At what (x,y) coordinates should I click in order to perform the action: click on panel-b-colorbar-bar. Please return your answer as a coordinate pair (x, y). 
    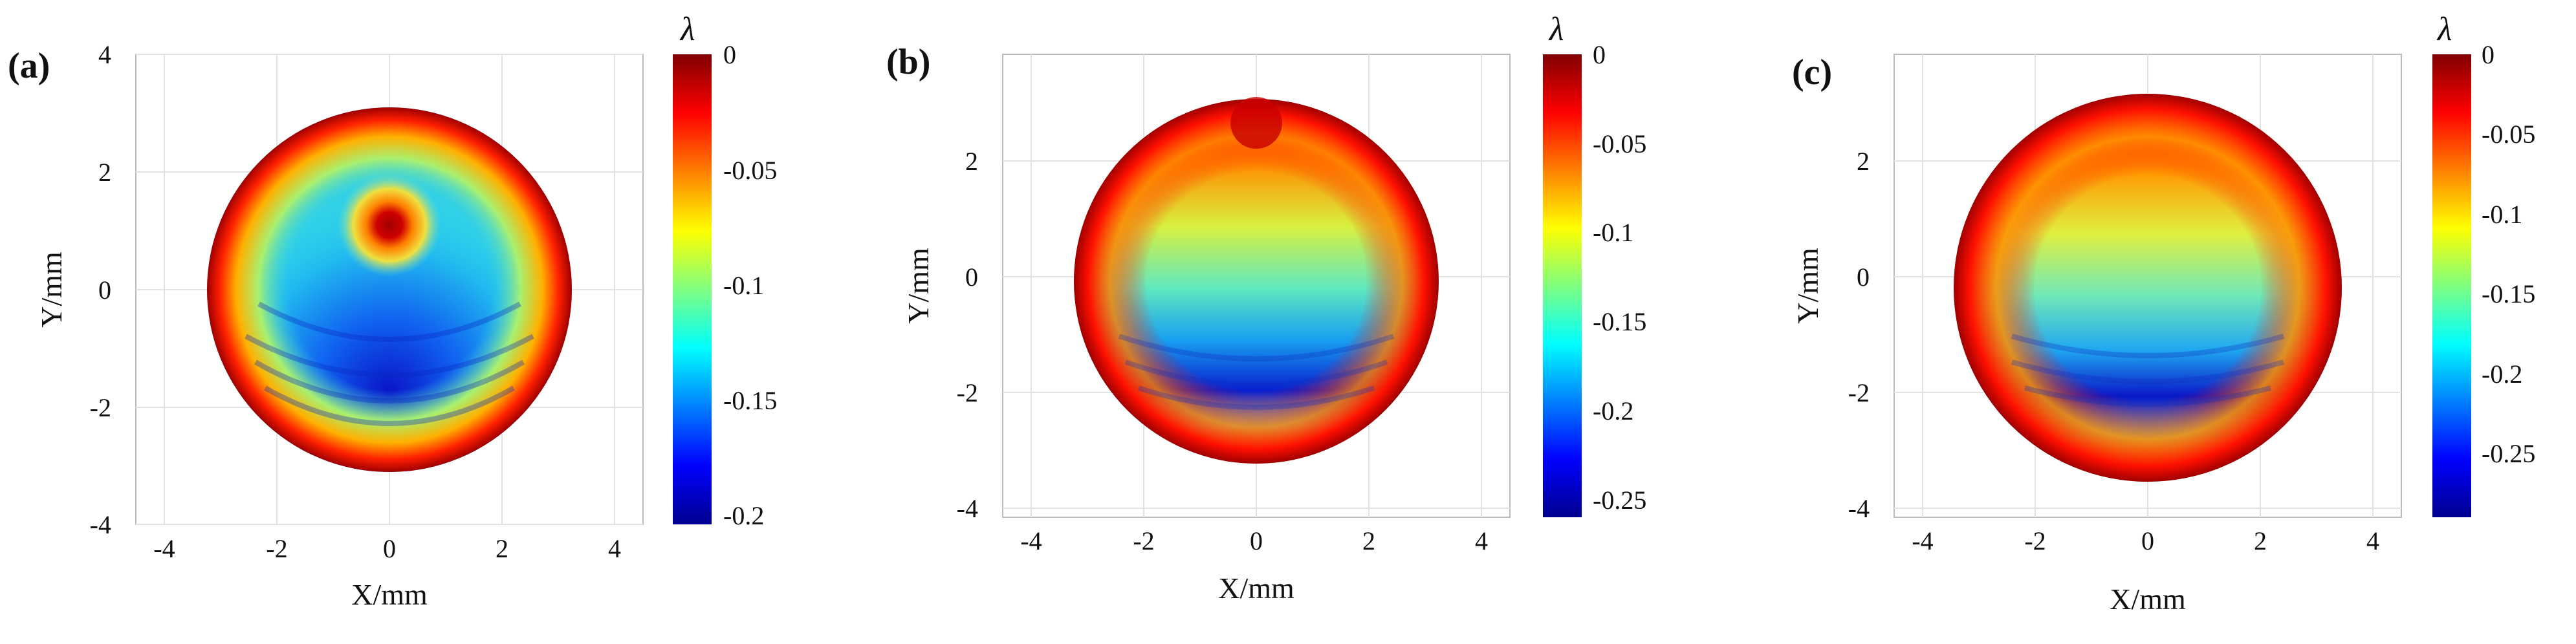
    Looking at the image, I should click on (1562, 285).